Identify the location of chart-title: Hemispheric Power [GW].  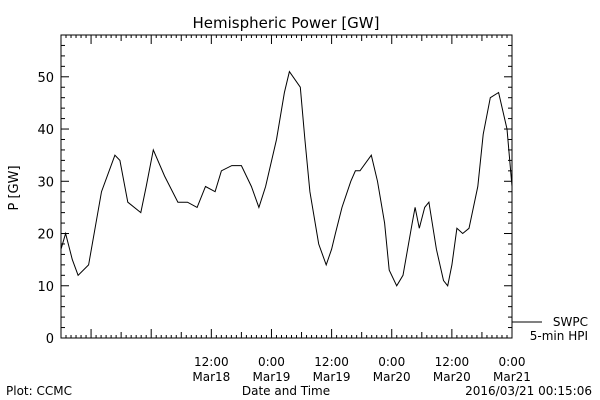
(286, 23).